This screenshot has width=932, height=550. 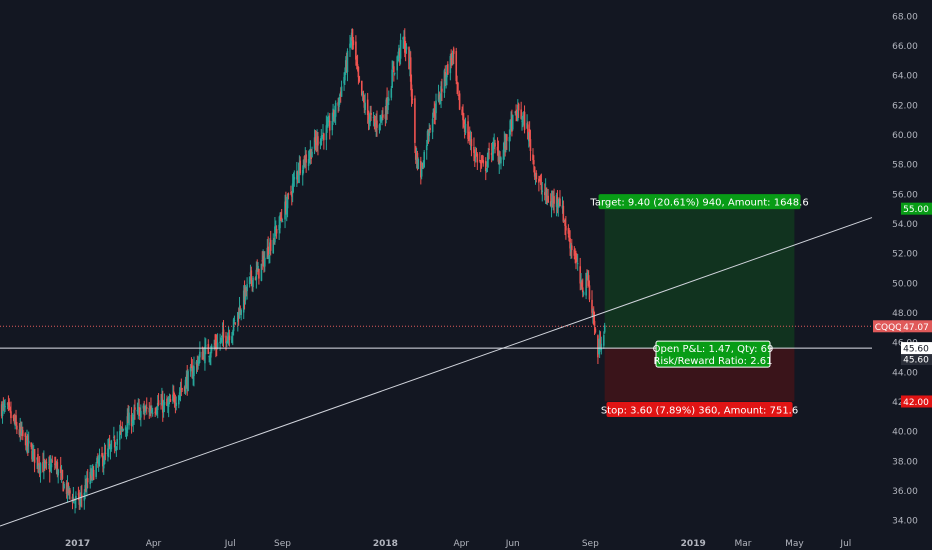 I want to click on time-axis: 2017 Apr Jul Sep 2018 Apr Jun Sep 2019 Mar May Jul, so click(x=458, y=544).